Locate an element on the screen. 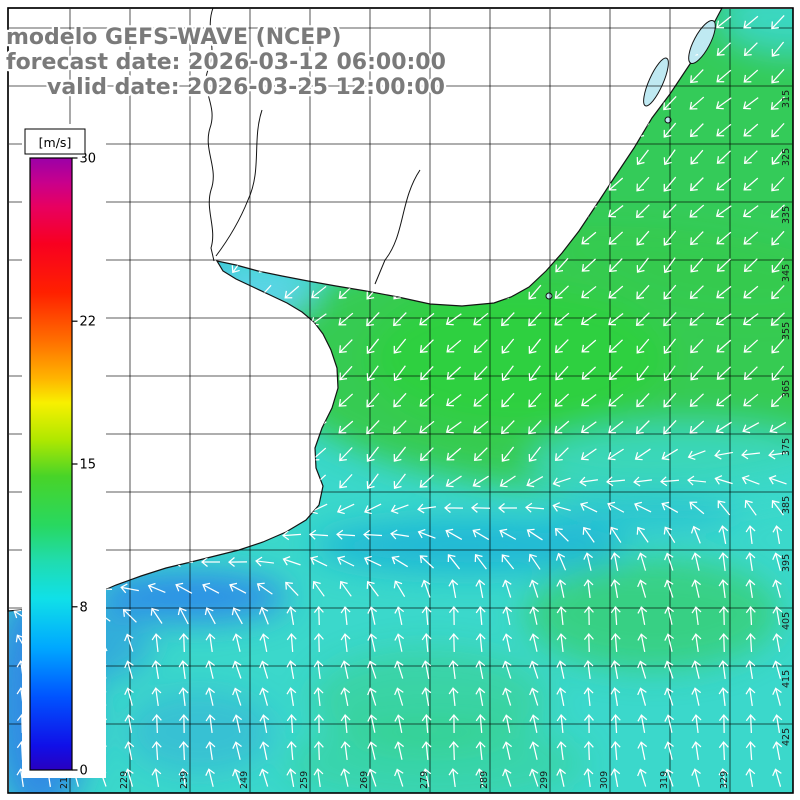  right-axis-label: 315 is located at coordinates (786, 99).